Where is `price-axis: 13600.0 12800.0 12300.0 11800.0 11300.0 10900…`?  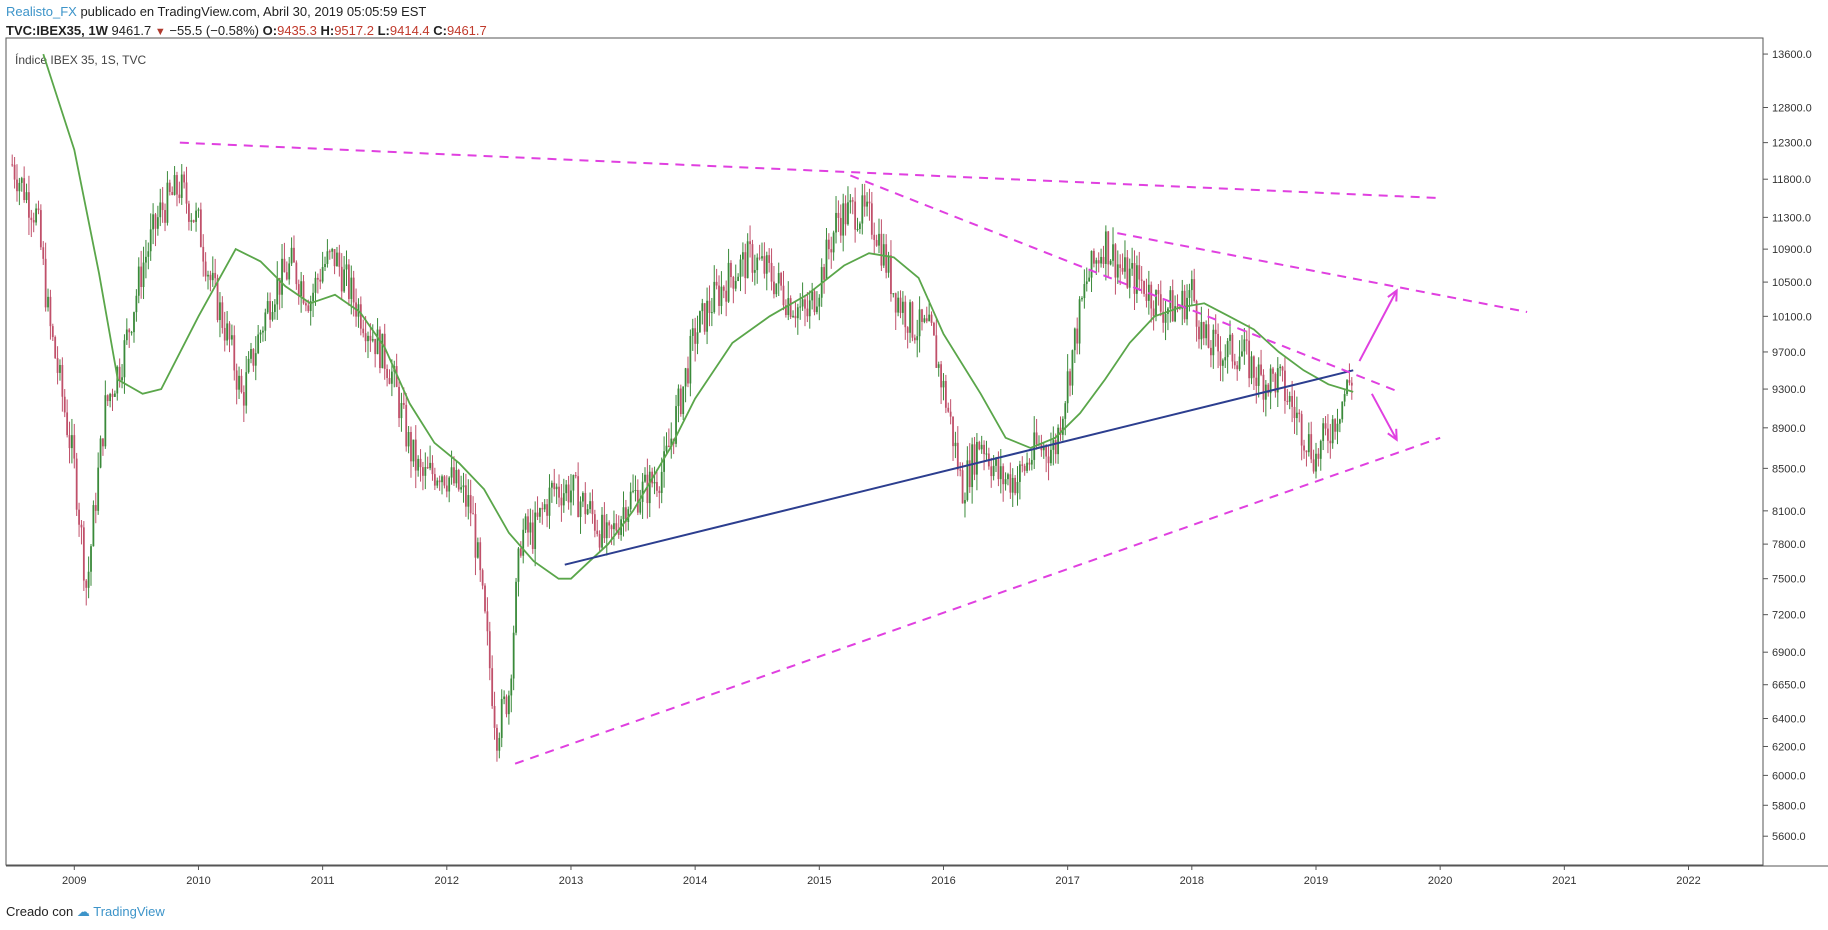 price-axis: 13600.0 12800.0 12300.0 11800.0 11300.0 10900… is located at coordinates (1787, 446).